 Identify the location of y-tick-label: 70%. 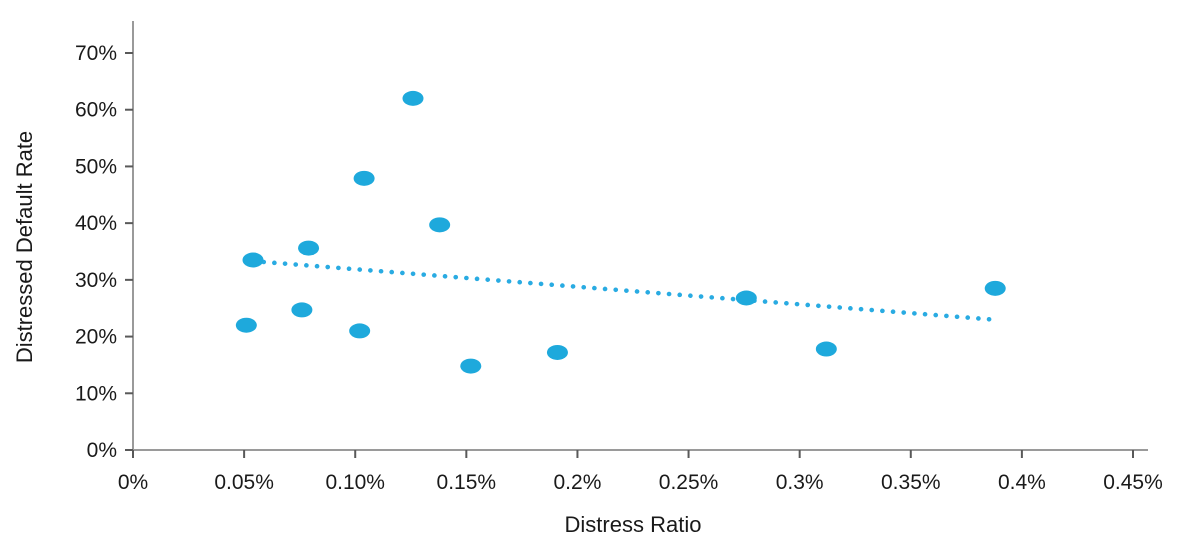
(96, 53).